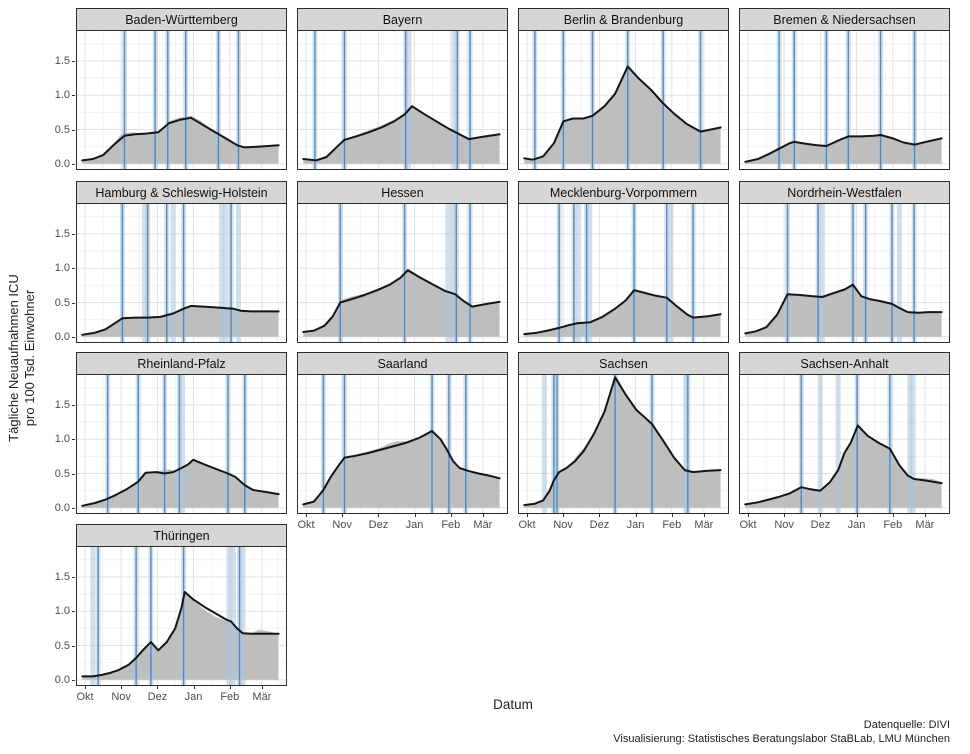 The width and height of the screenshot is (970, 754). Describe the element at coordinates (29, 358) in the screenshot. I see `y-axis-label-line2: pro 100 Tsd. Einwohner` at that location.